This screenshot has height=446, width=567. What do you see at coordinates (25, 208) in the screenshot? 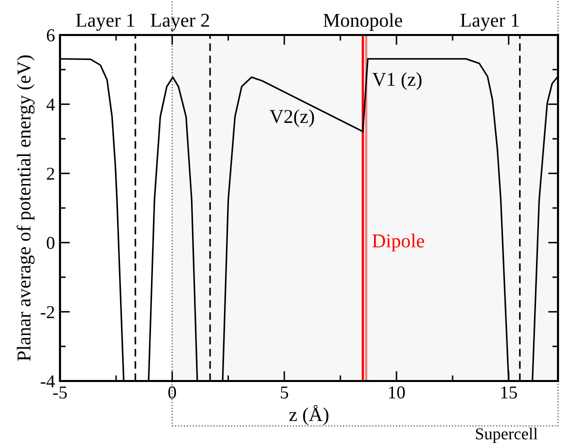
I see `y-axis-title: Planar average of potential energy (eV)` at bounding box center [25, 208].